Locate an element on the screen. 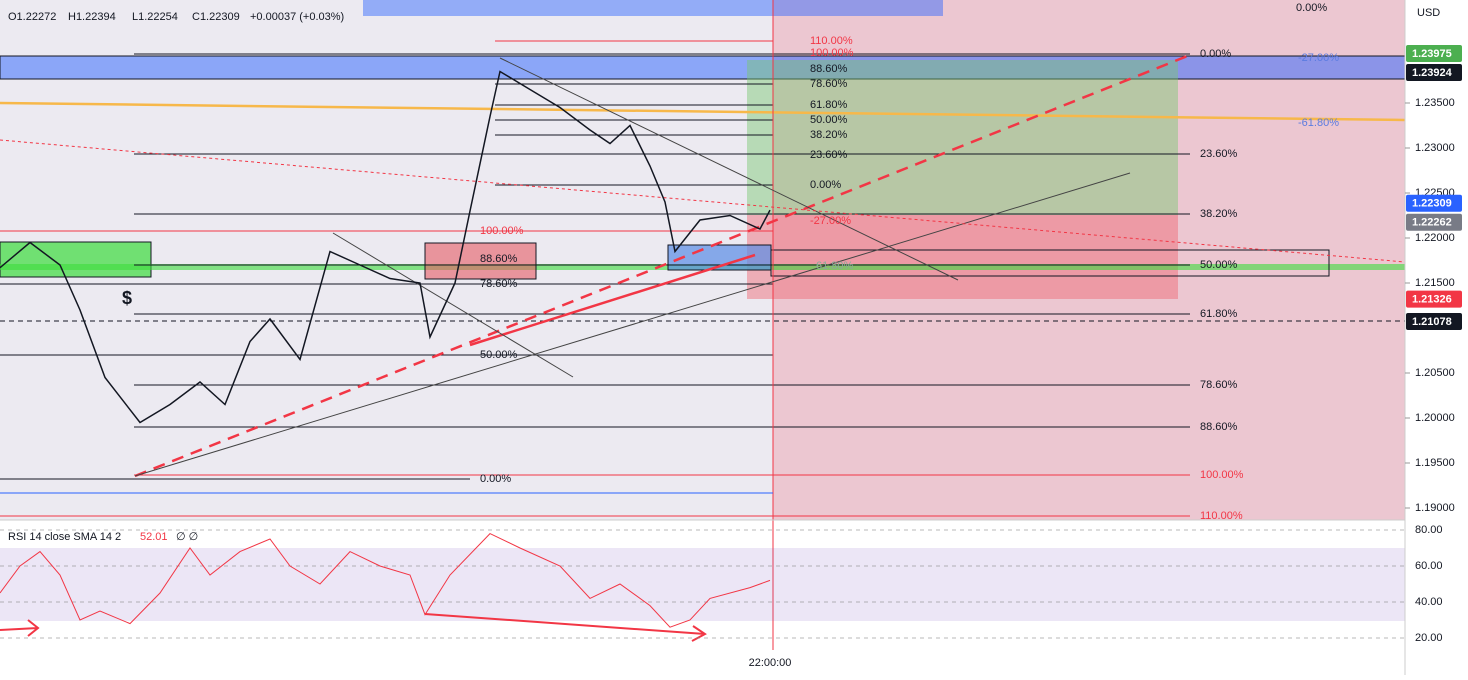  y-tick-label: 1.20500 is located at coordinates (1435, 373).